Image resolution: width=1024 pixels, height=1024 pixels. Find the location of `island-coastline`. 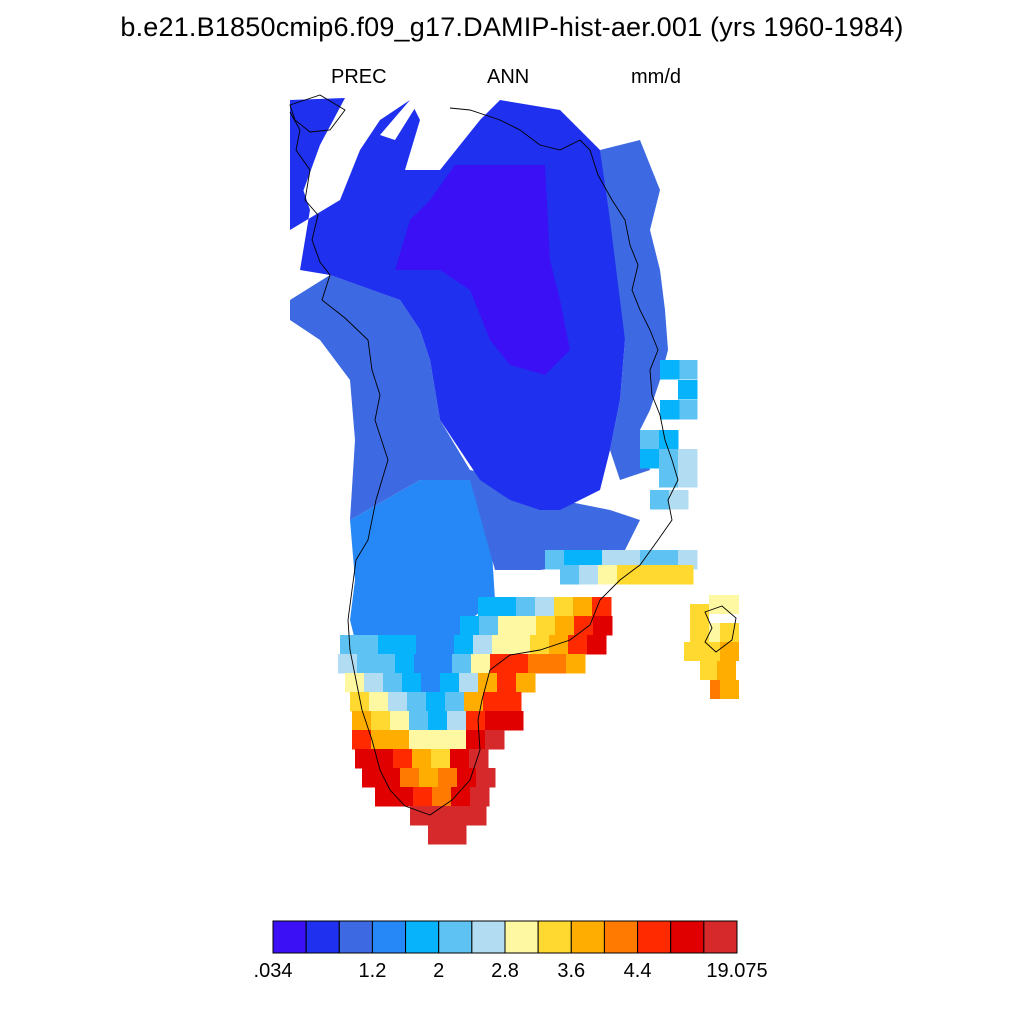

island-coastline is located at coordinates (317, 113).